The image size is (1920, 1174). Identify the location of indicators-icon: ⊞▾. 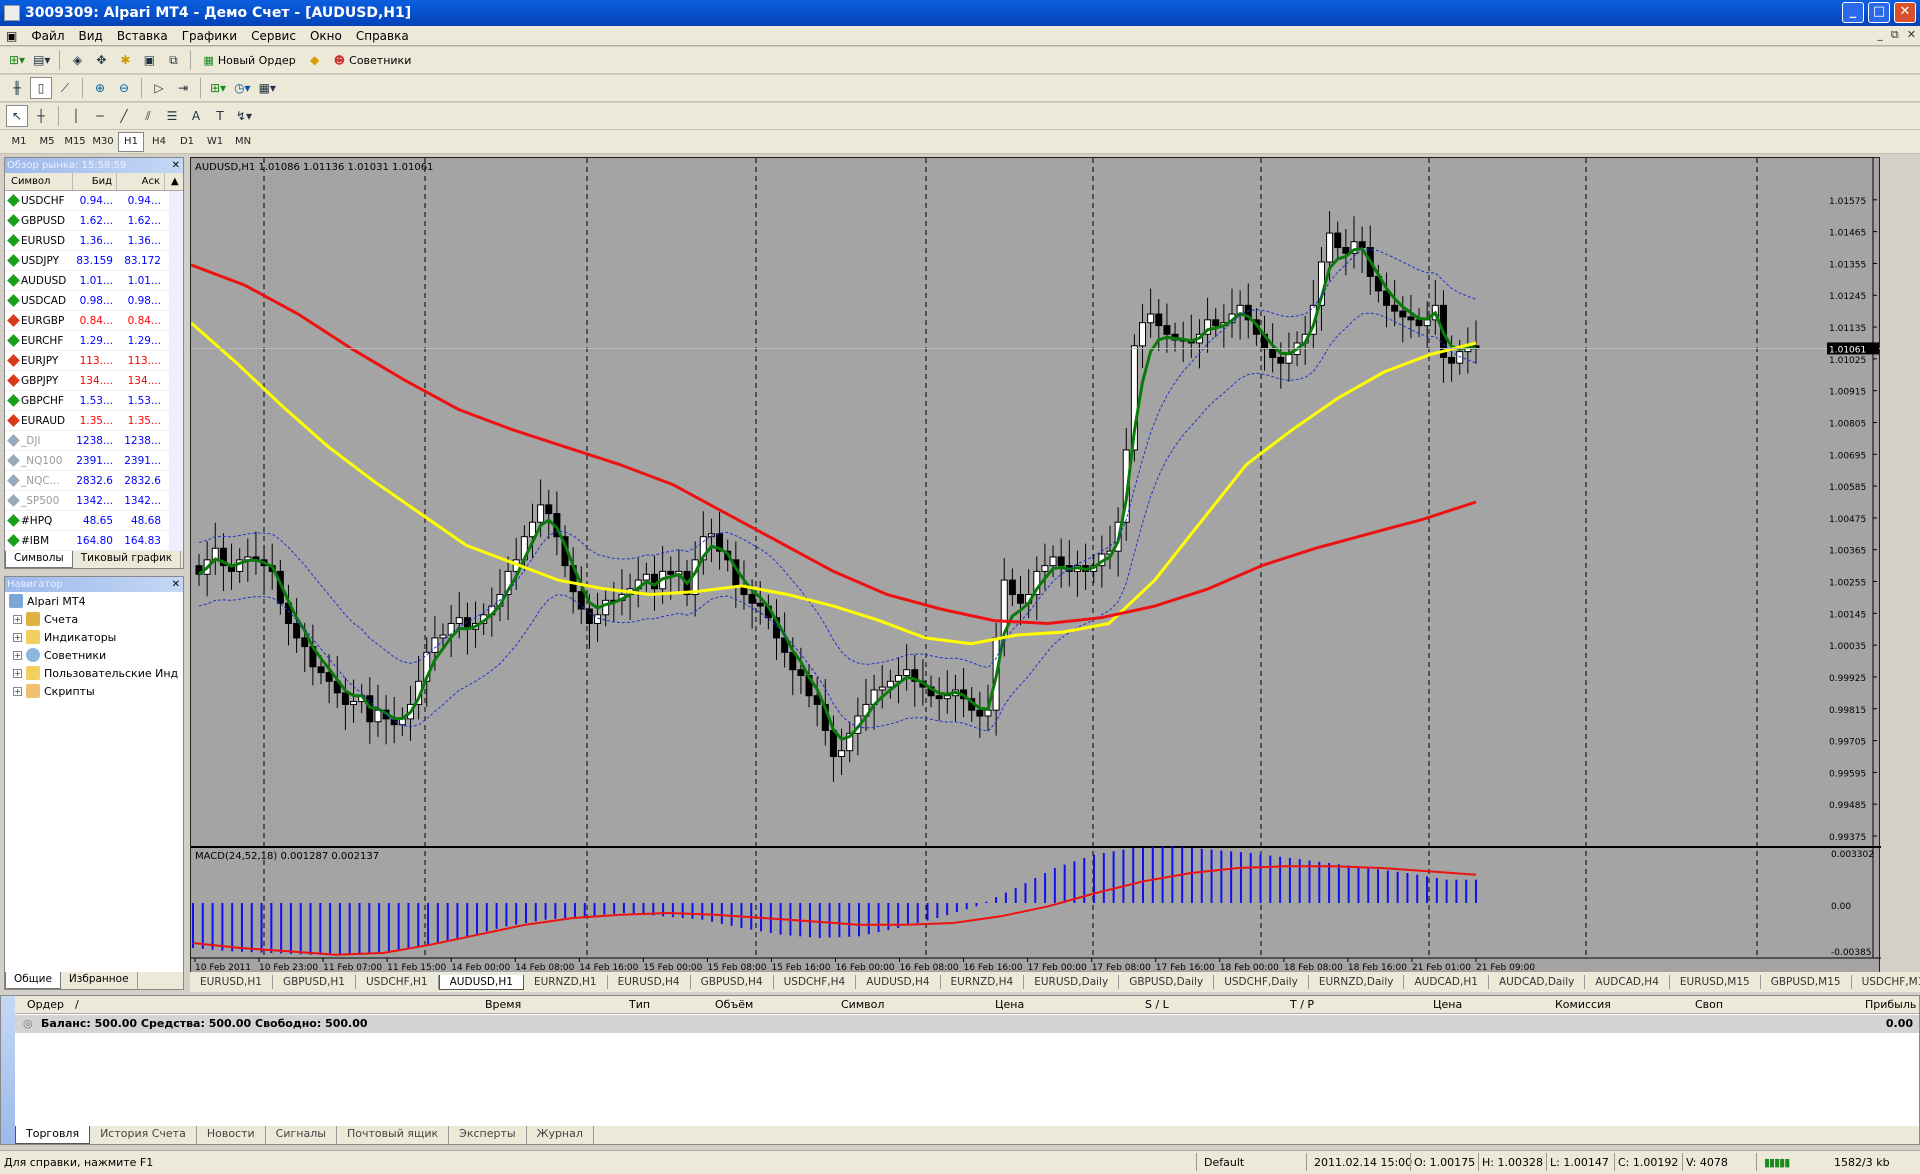
(218, 88).